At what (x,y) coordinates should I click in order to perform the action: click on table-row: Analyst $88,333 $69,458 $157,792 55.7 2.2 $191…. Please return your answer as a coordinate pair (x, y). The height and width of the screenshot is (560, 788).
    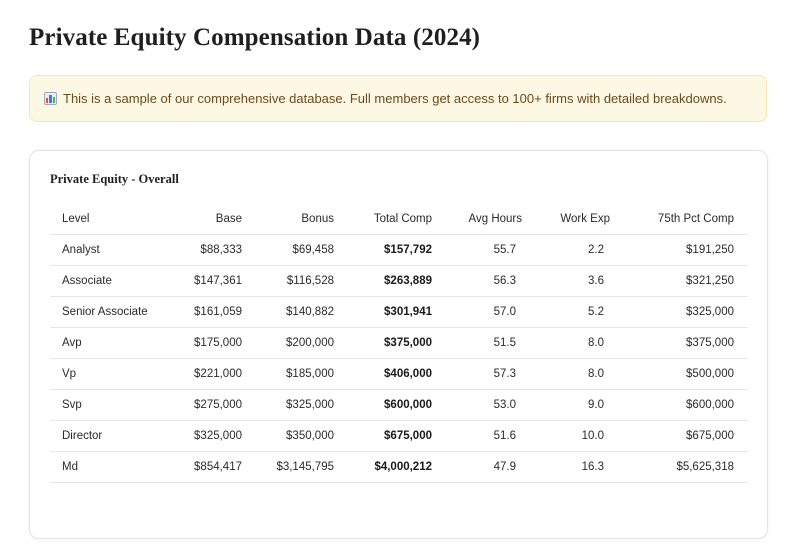
    Looking at the image, I should click on (399, 250).